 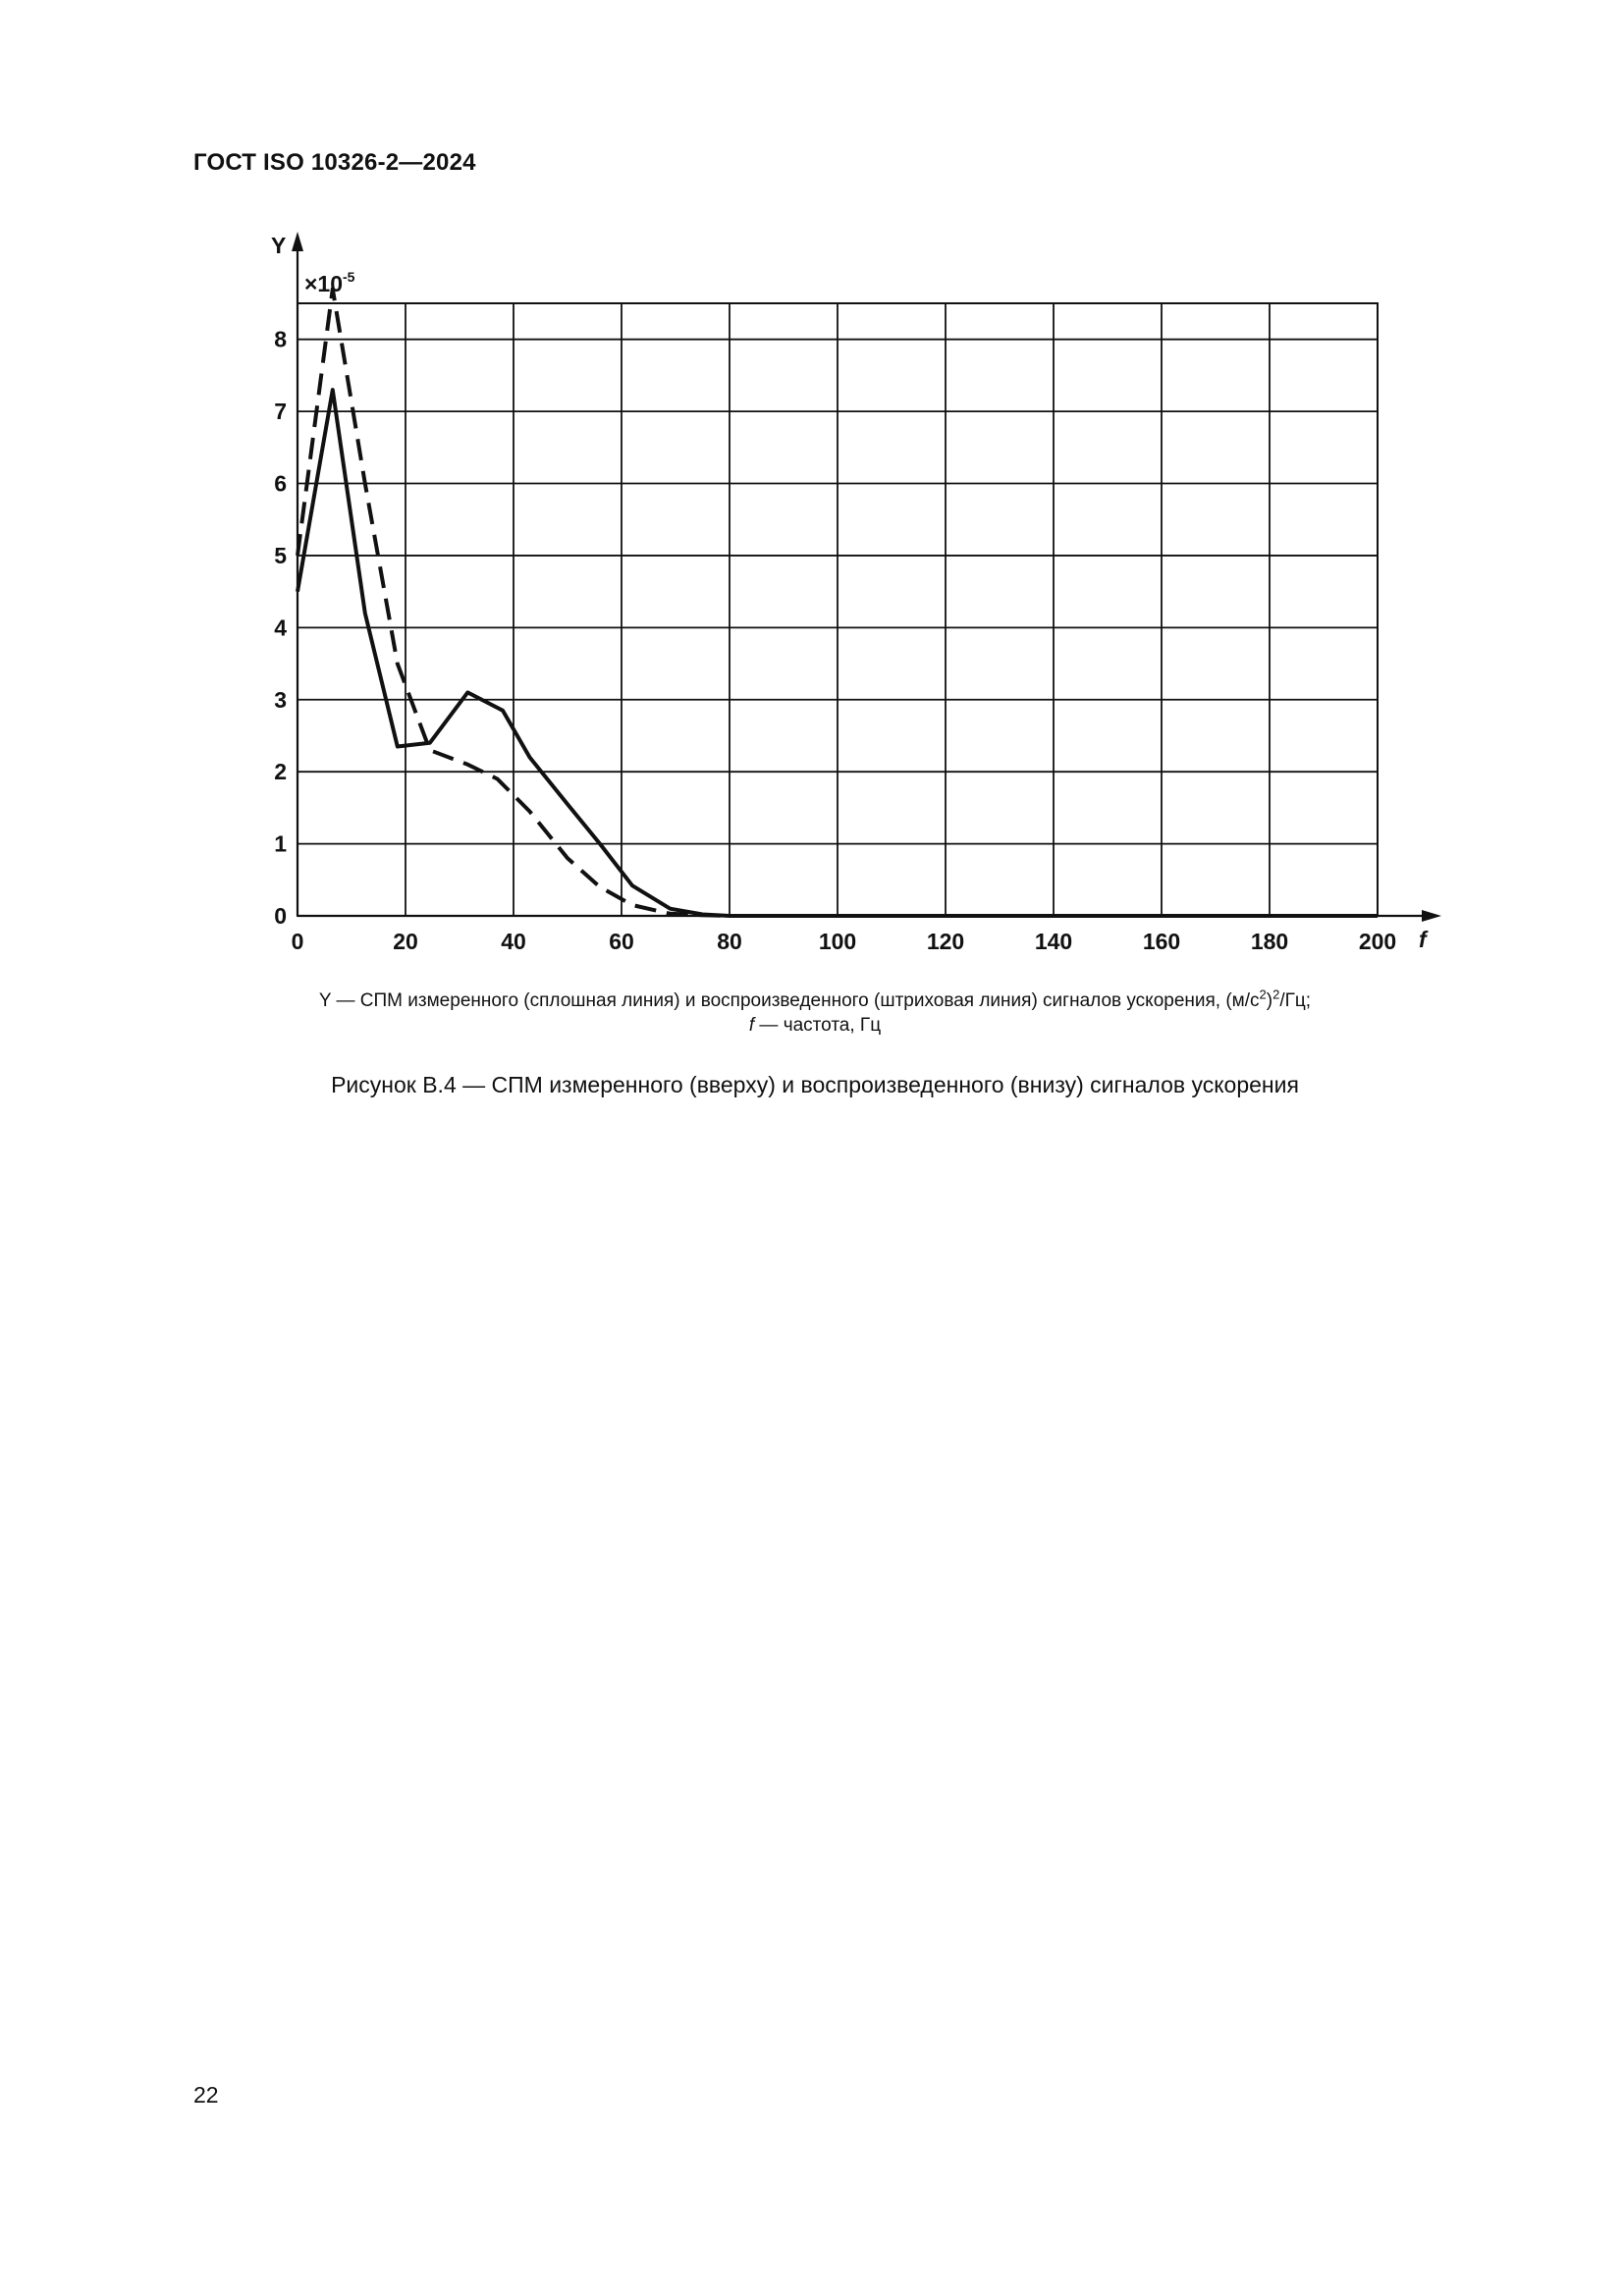 I want to click on y-tick-labels: 0 1 2 3 4 5 6 7 8, so click(x=280, y=628).